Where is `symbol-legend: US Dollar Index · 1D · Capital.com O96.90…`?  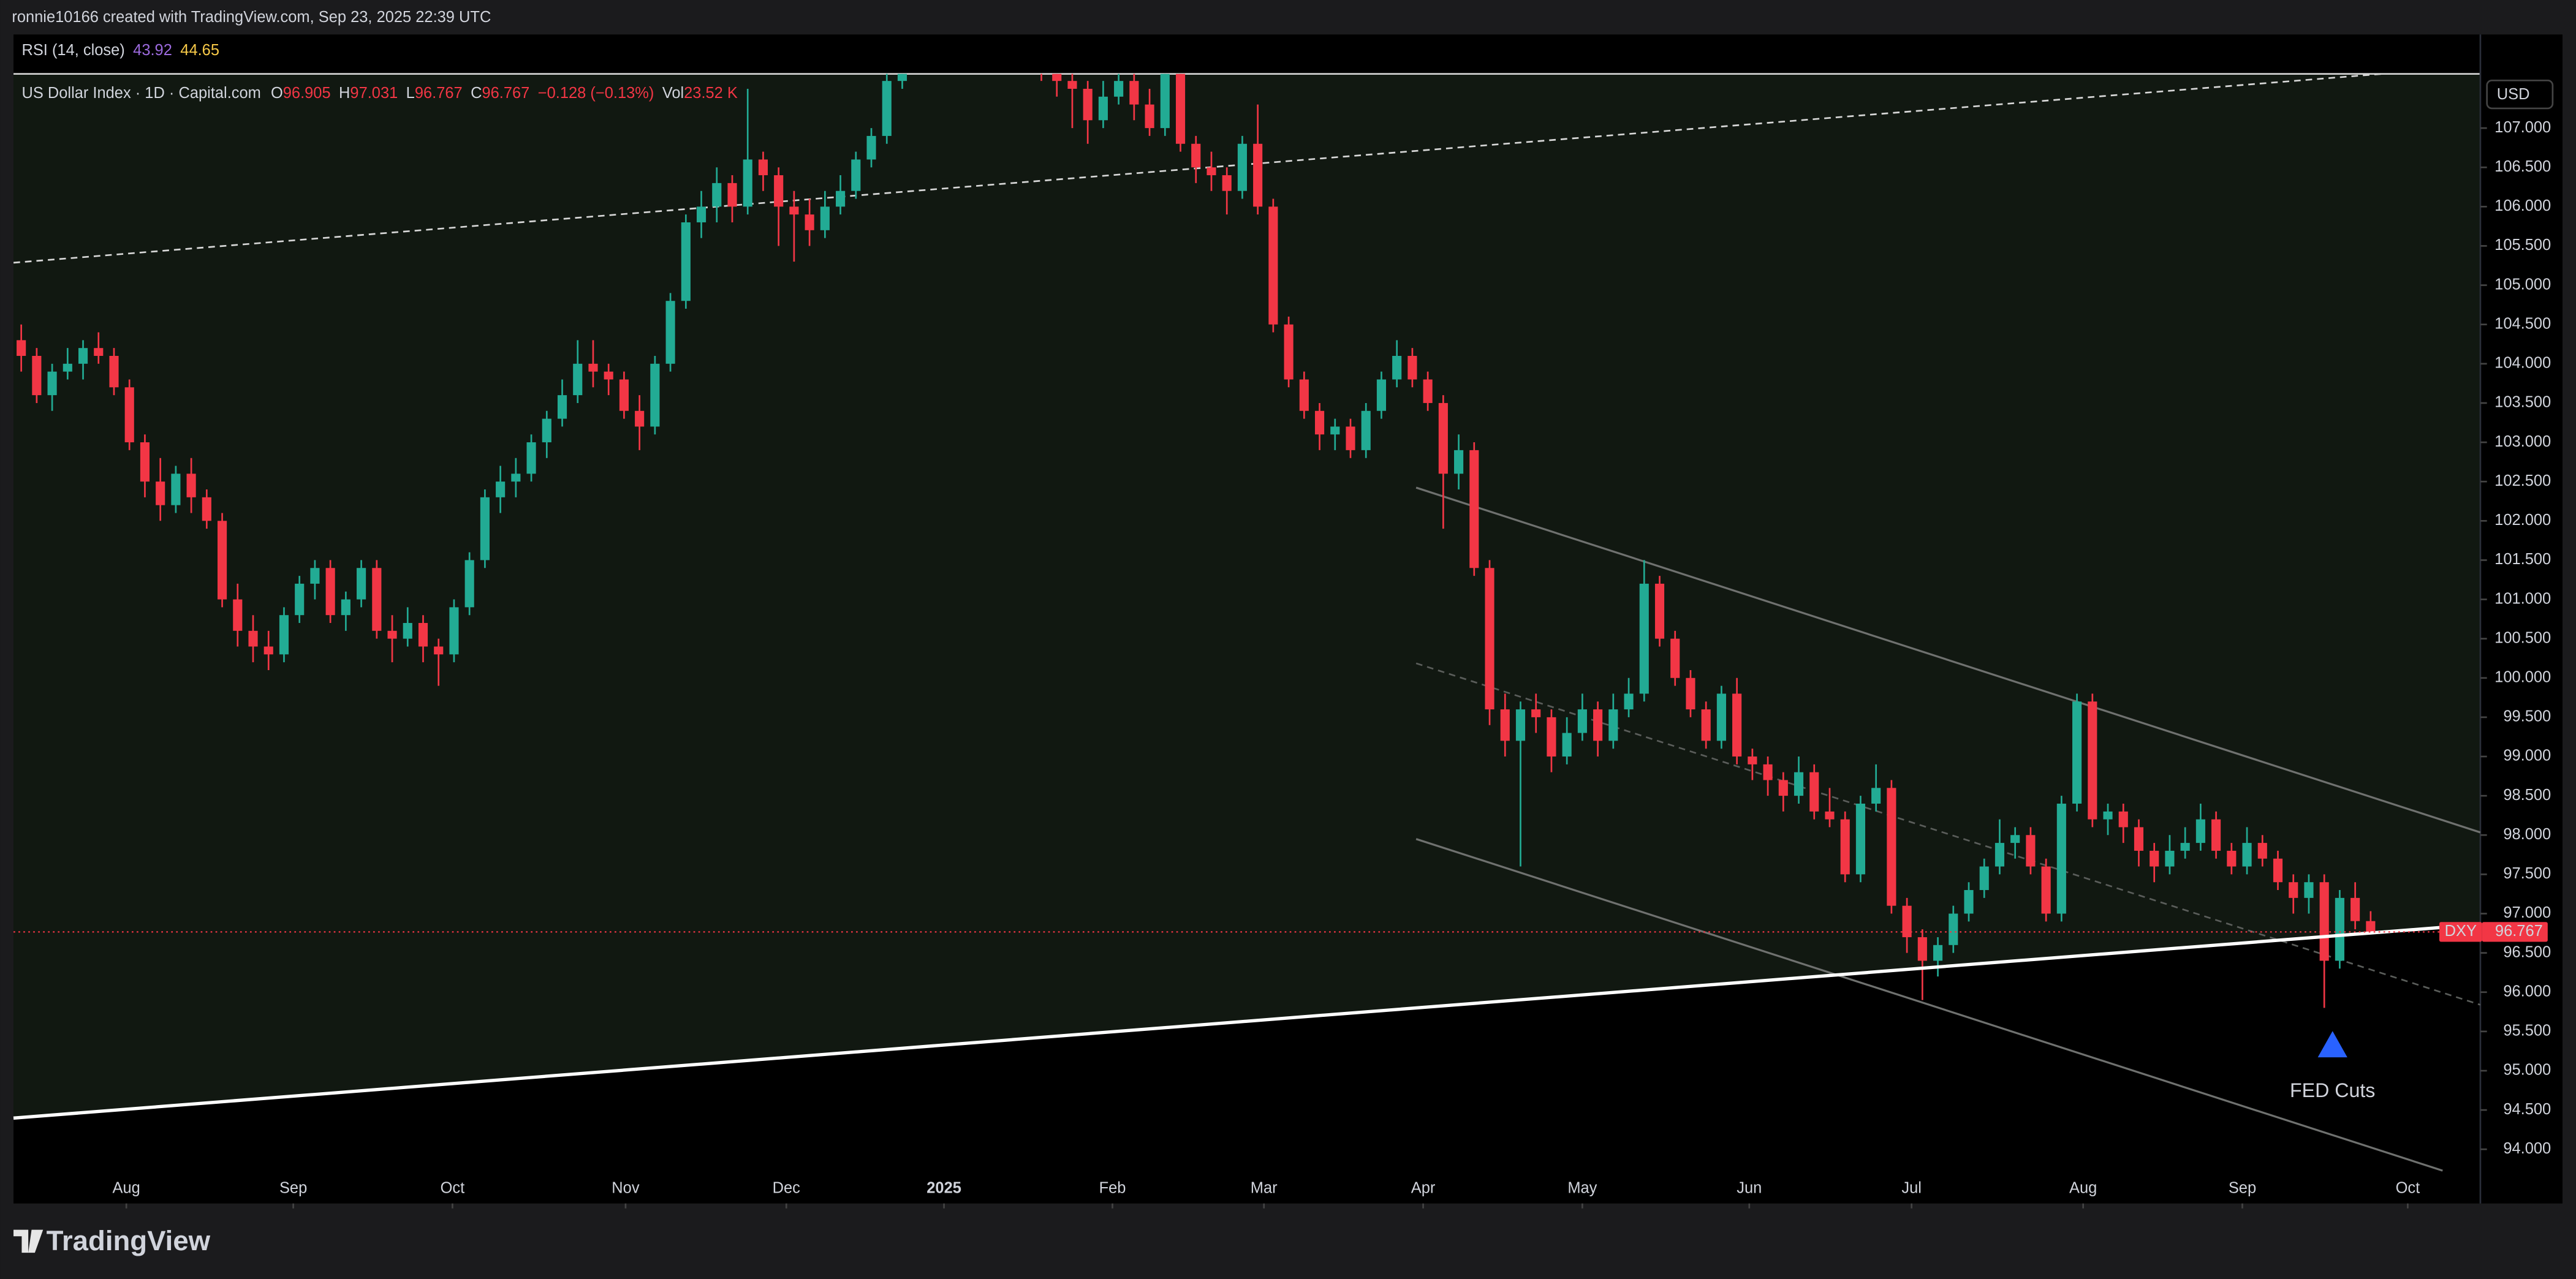 symbol-legend: US Dollar Index · 1D · Capital.com O96.90… is located at coordinates (379, 92).